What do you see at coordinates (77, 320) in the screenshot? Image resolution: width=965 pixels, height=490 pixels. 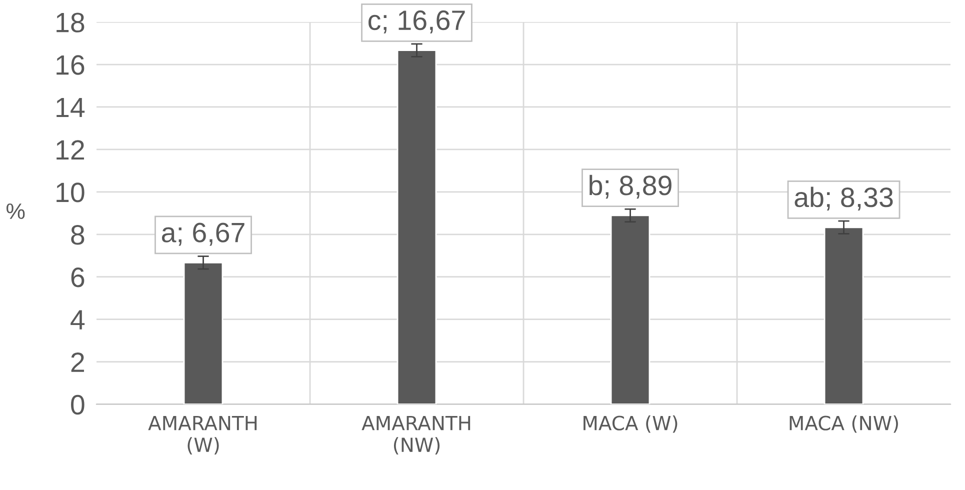 I see `y-tick-label: 4` at bounding box center [77, 320].